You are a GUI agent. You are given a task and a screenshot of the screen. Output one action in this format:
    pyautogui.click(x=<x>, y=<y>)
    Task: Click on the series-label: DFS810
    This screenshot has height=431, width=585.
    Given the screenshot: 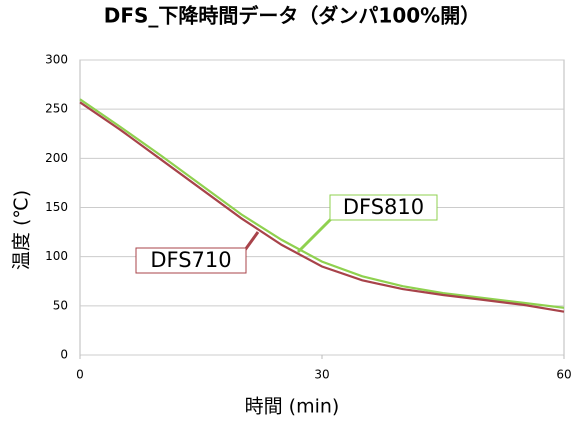 What is the action you would take?
    pyautogui.click(x=383, y=207)
    